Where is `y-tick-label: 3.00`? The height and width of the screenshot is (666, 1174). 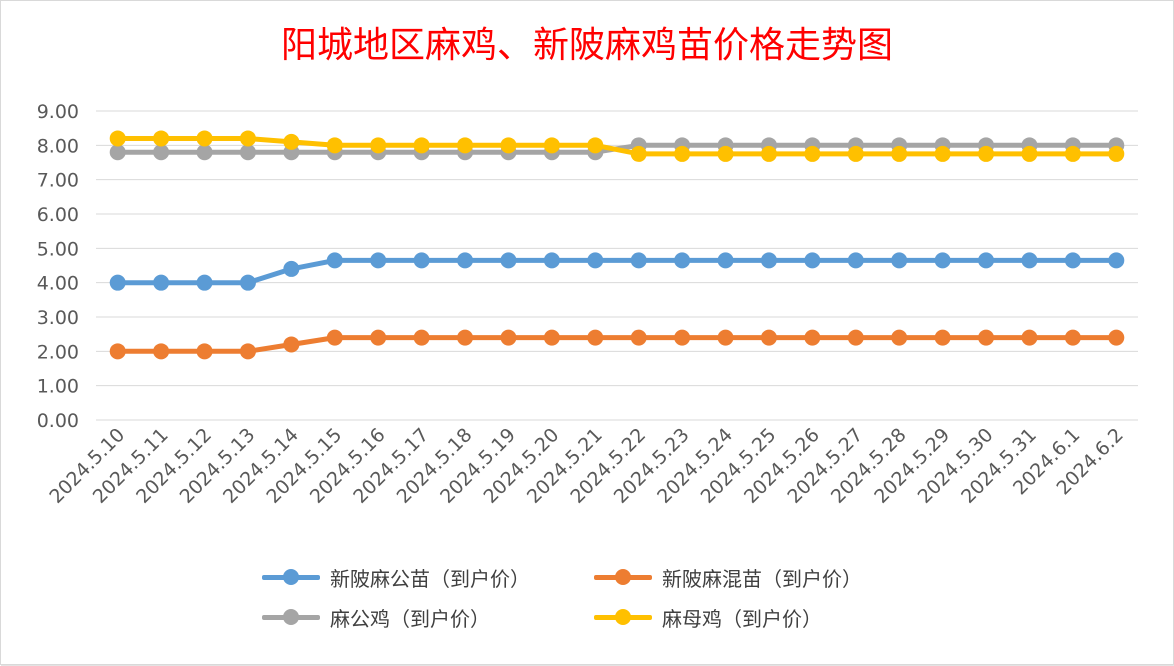 y-tick-label: 3.00 is located at coordinates (58, 318).